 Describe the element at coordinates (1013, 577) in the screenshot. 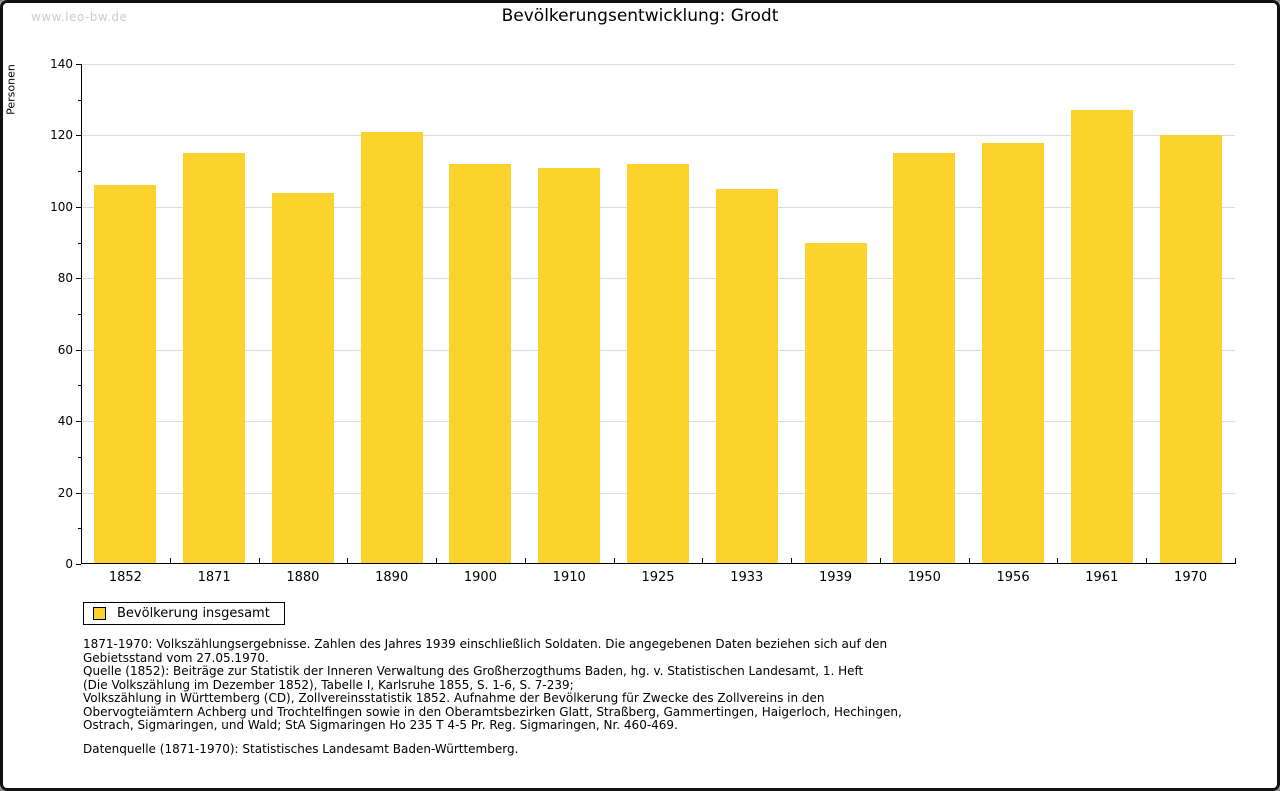

I see `x-tick-label: 1956` at that location.